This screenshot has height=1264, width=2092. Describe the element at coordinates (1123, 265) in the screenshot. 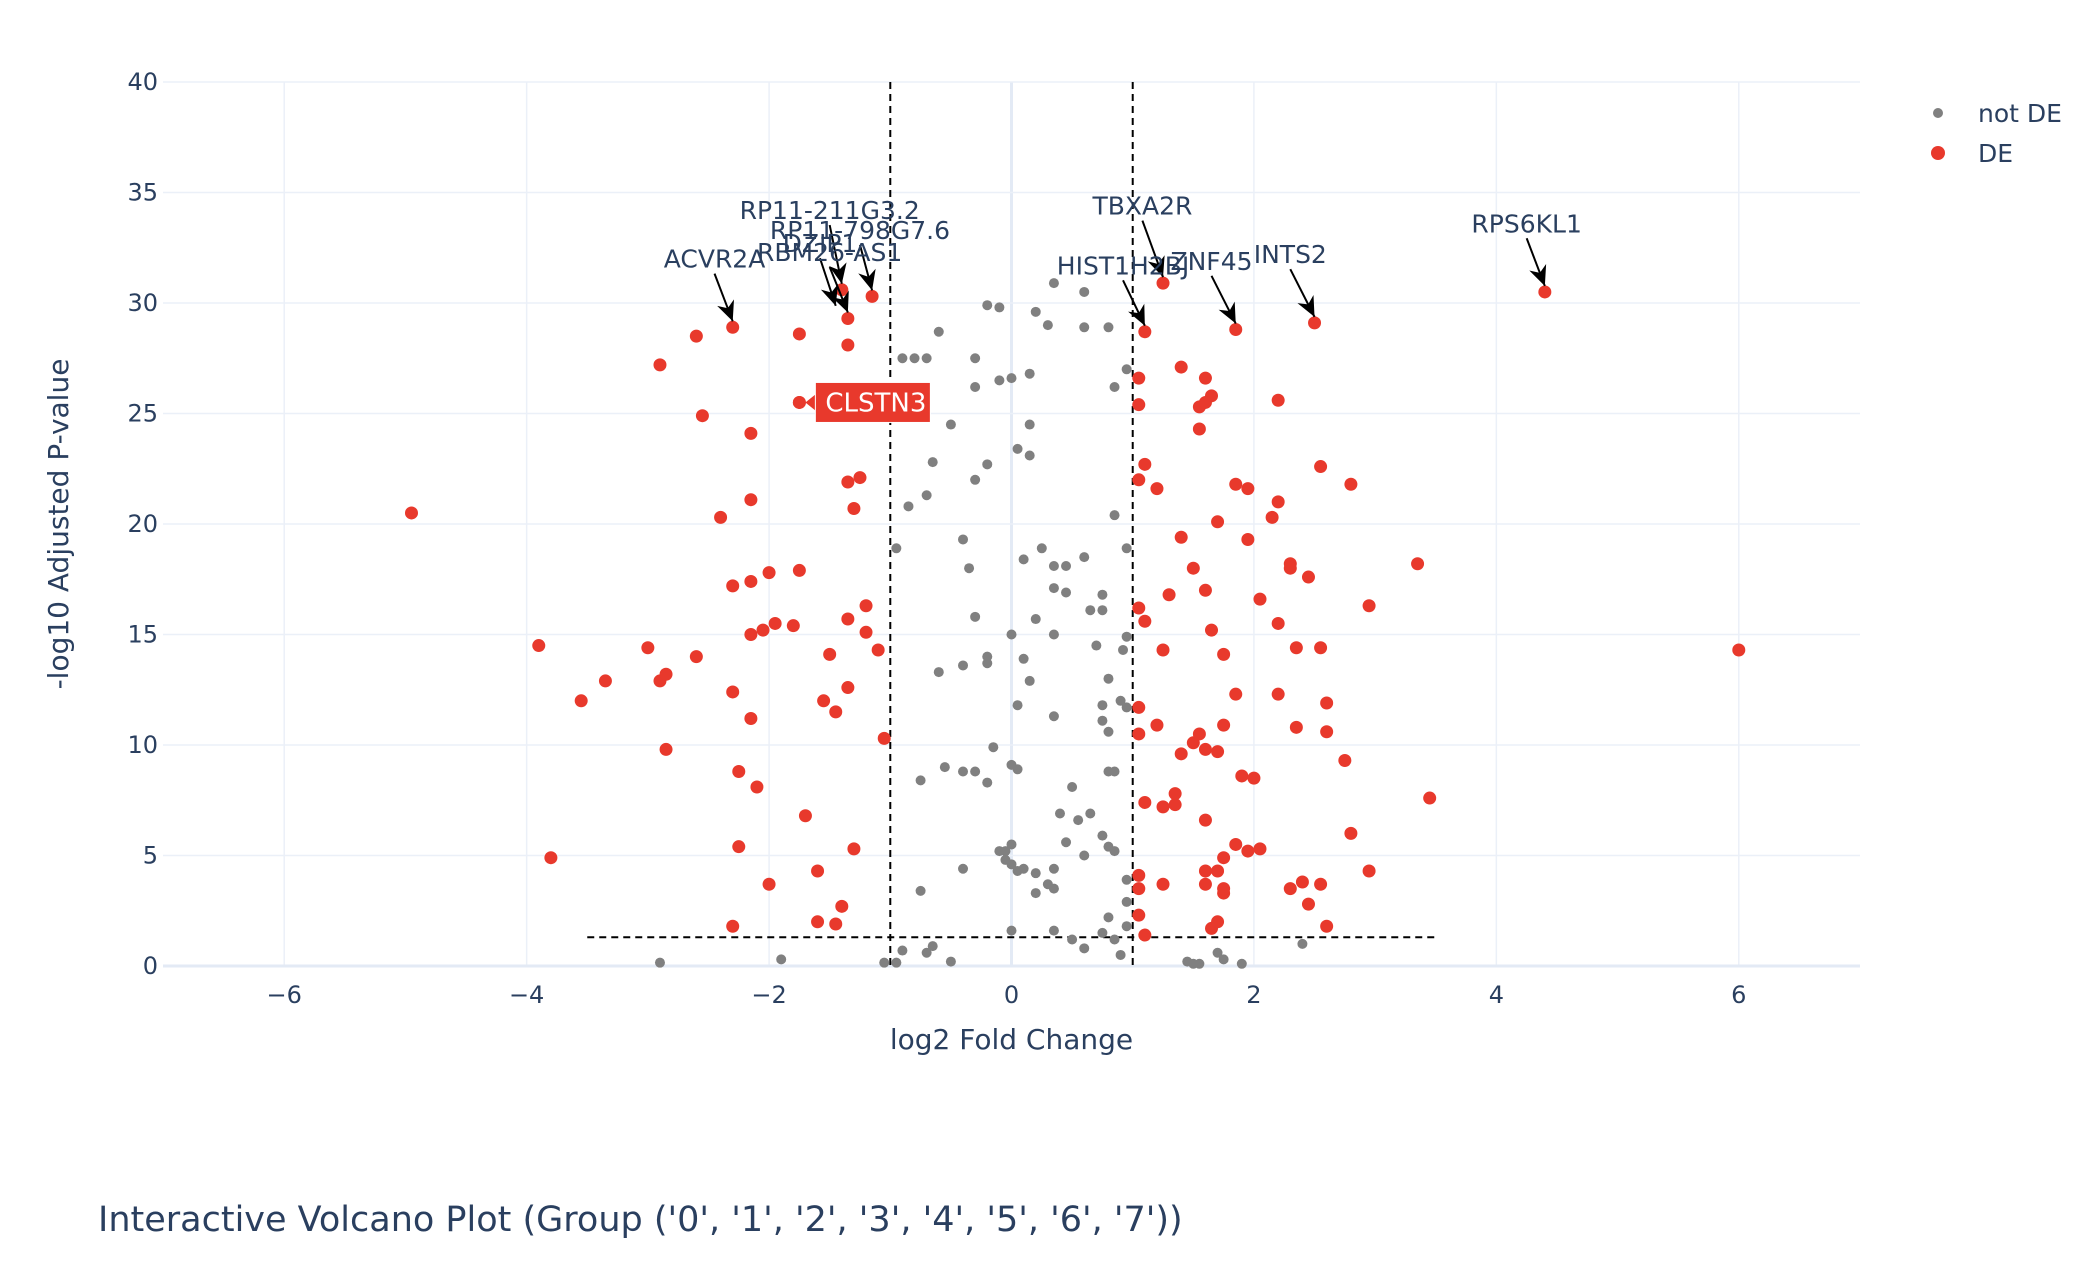

I see `annotation-label: HIST1H2BJ` at that location.